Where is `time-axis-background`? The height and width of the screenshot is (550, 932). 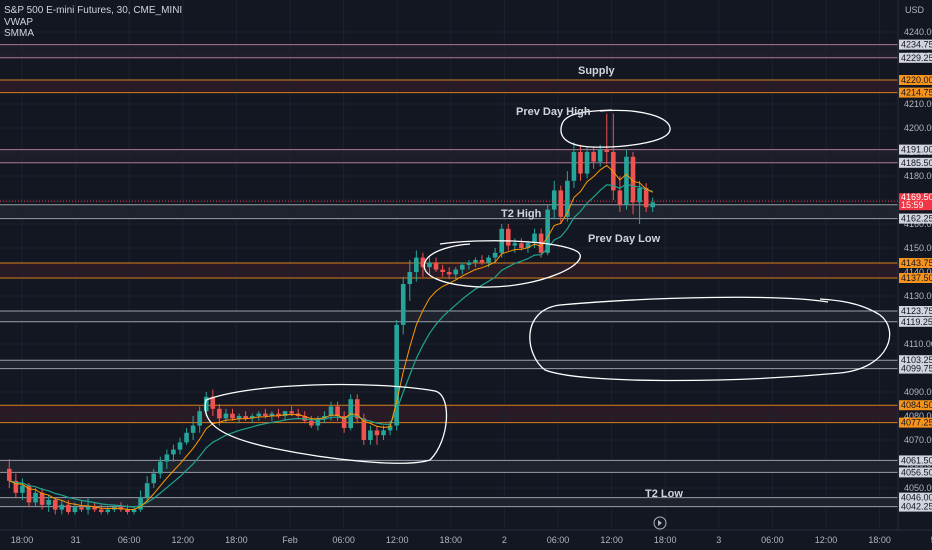 time-axis-background is located at coordinates (466, 540).